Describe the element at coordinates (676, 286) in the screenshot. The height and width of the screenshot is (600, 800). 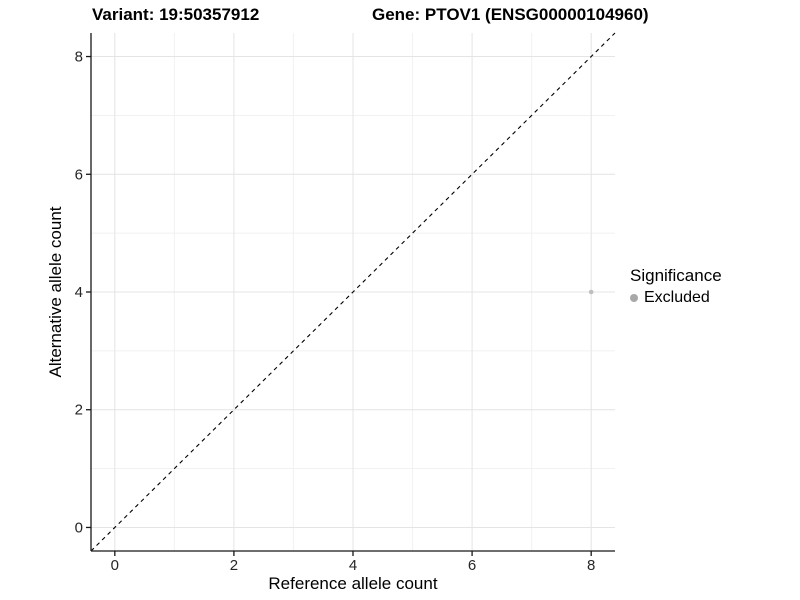
I see `legend: Significance Excluded` at that location.